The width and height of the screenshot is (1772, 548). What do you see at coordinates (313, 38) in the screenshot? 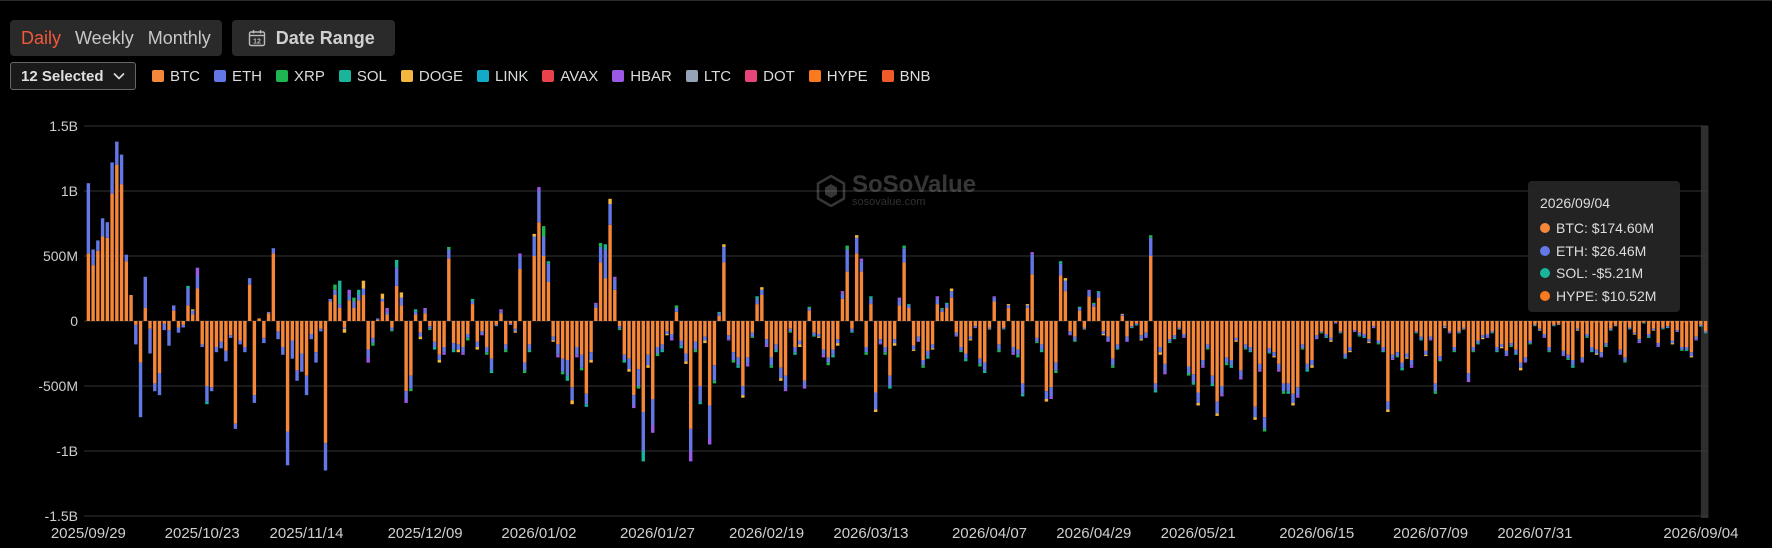
I see `date-range-button: 12 Date Range` at bounding box center [313, 38].